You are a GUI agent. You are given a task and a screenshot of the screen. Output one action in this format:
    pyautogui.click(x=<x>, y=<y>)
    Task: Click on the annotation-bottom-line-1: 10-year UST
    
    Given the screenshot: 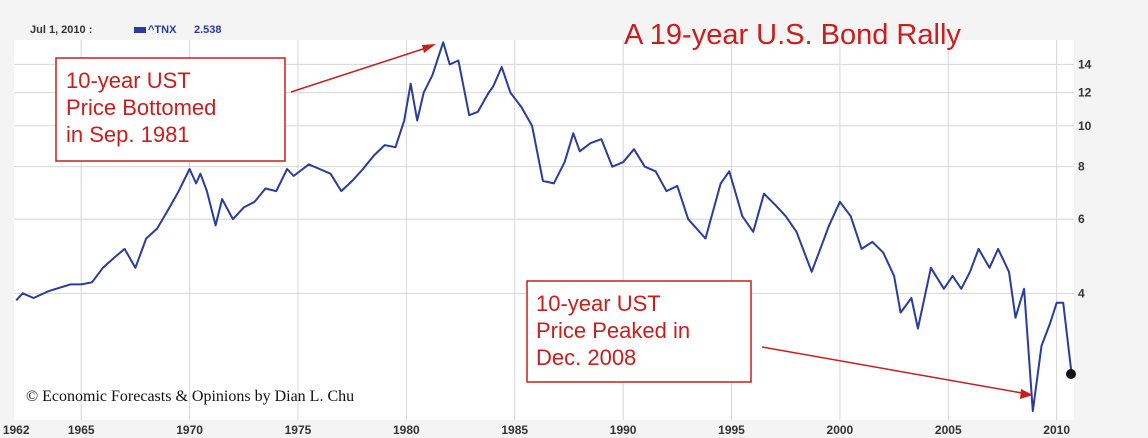 What is the action you would take?
    pyautogui.click(x=128, y=80)
    